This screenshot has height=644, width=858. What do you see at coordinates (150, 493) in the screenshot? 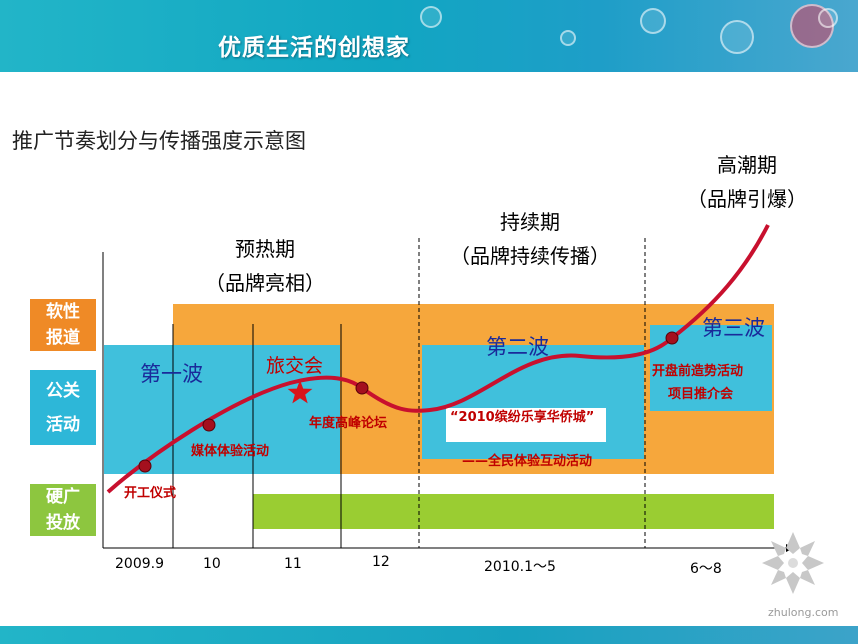
I see `event-launch: 开工仪式` at bounding box center [150, 493].